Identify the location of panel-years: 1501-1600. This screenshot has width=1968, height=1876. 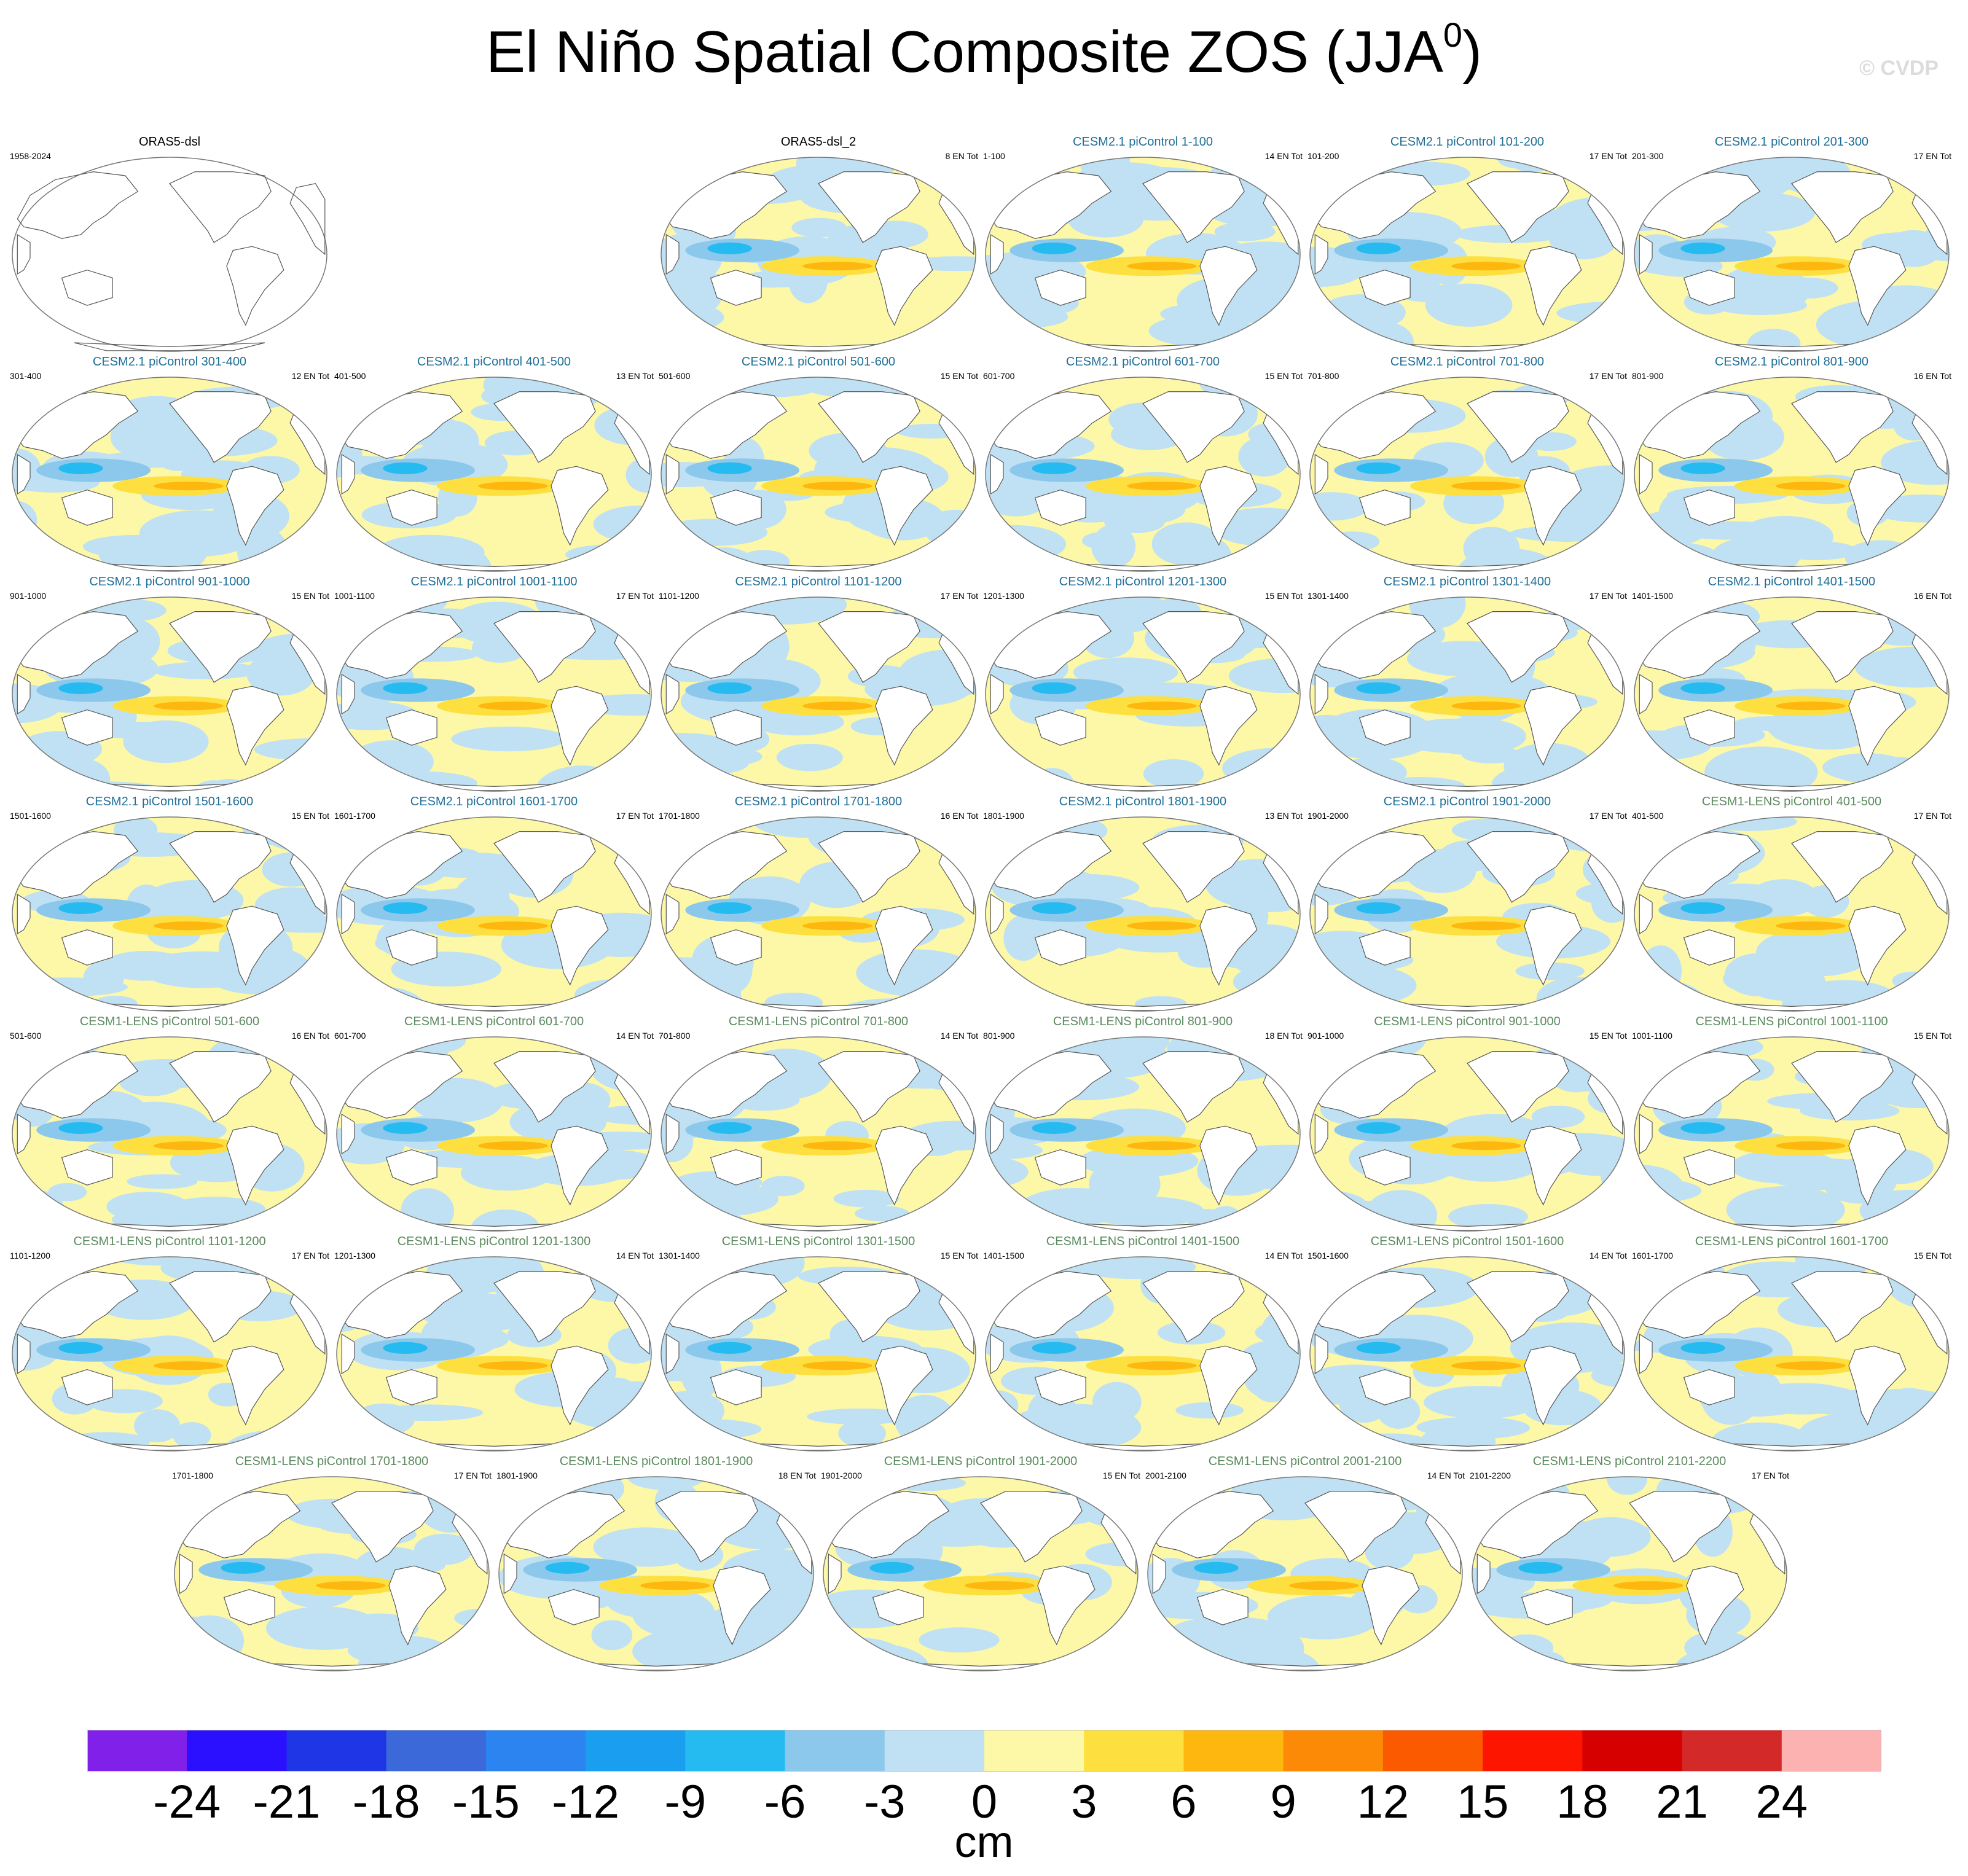
(31, 816).